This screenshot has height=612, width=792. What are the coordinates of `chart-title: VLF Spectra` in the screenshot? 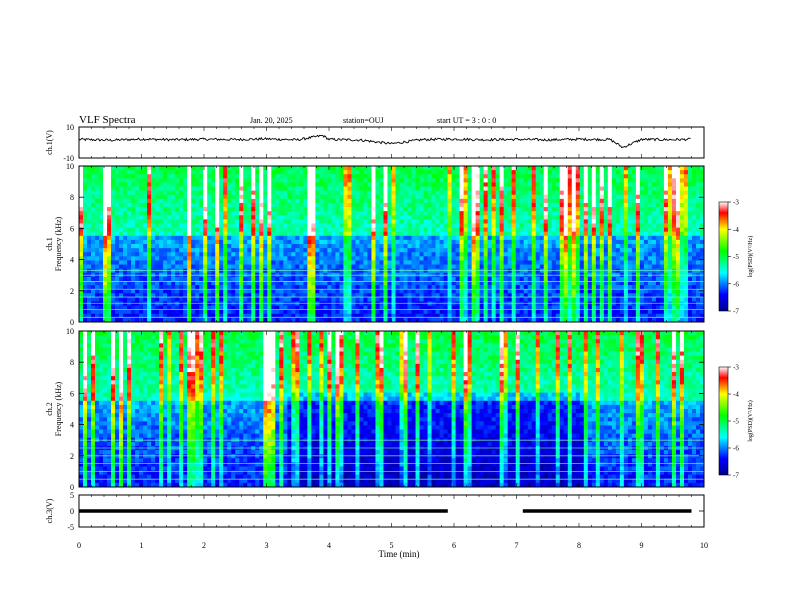 It's located at (107, 120).